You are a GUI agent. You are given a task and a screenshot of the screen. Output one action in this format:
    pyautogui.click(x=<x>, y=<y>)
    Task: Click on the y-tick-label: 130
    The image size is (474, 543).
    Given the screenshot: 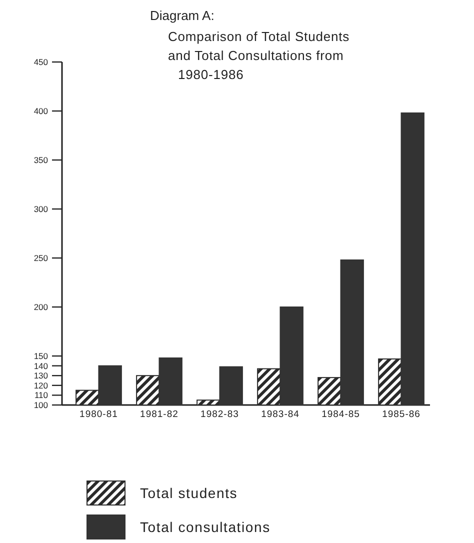 What is the action you would take?
    pyautogui.click(x=41, y=375)
    